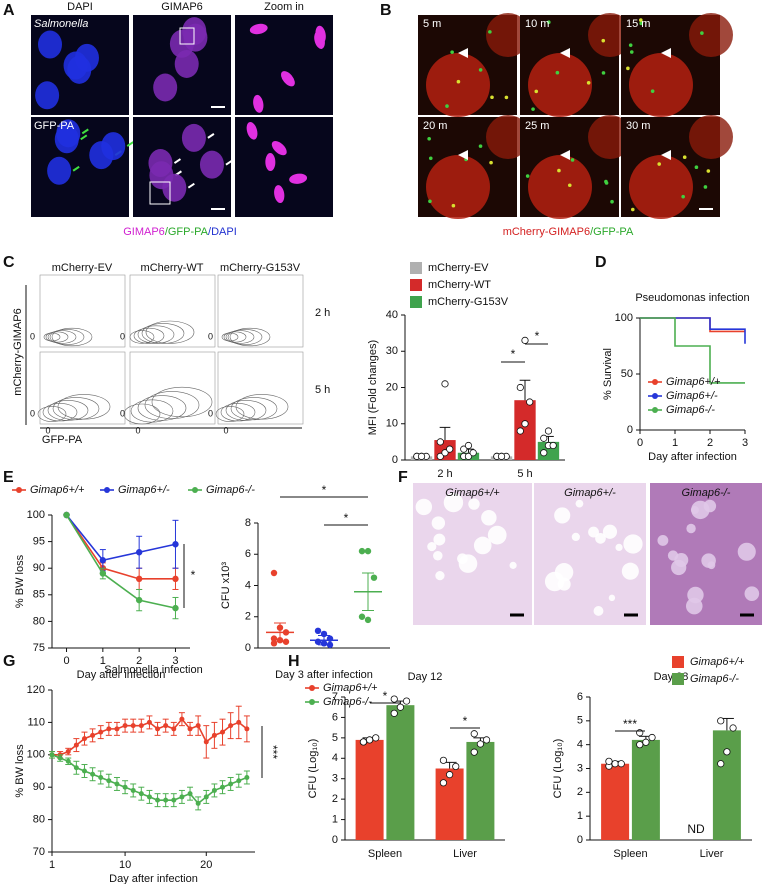  I want to click on x-tick-label: 0, so click(66, 661).